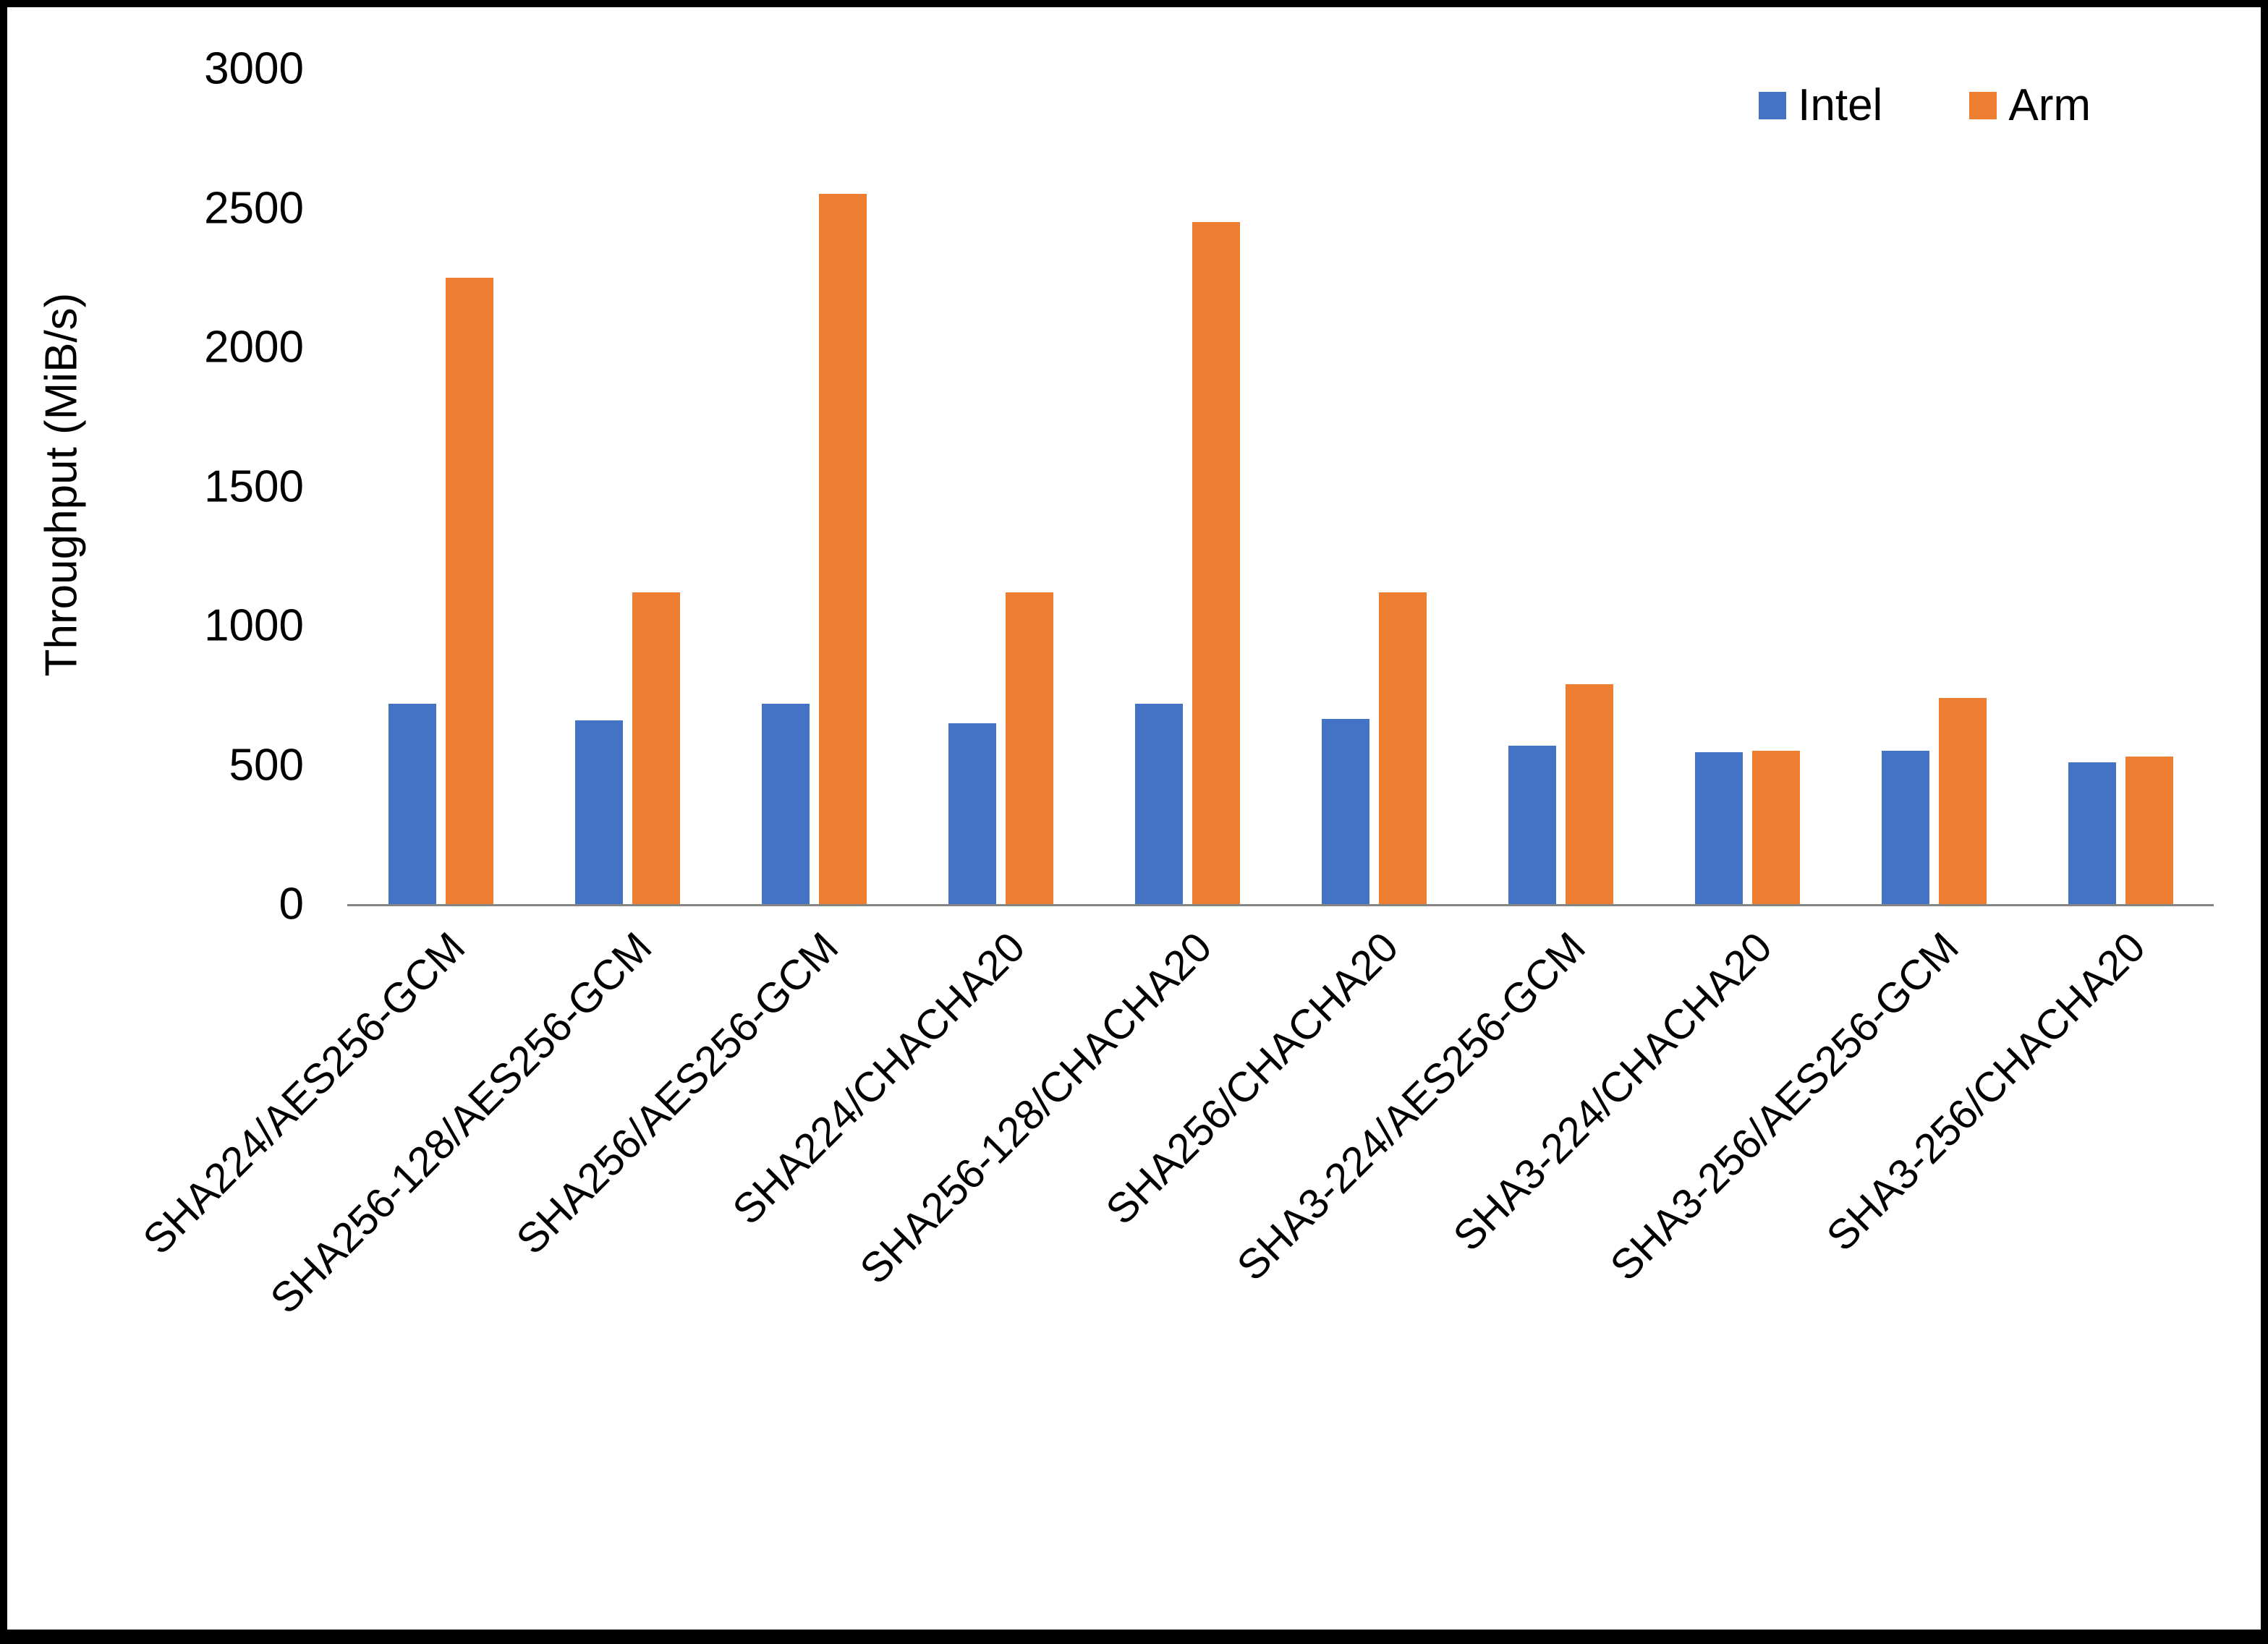 The height and width of the screenshot is (1644, 2268). What do you see at coordinates (1925, 105) in the screenshot?
I see `legend: Intel Arm` at bounding box center [1925, 105].